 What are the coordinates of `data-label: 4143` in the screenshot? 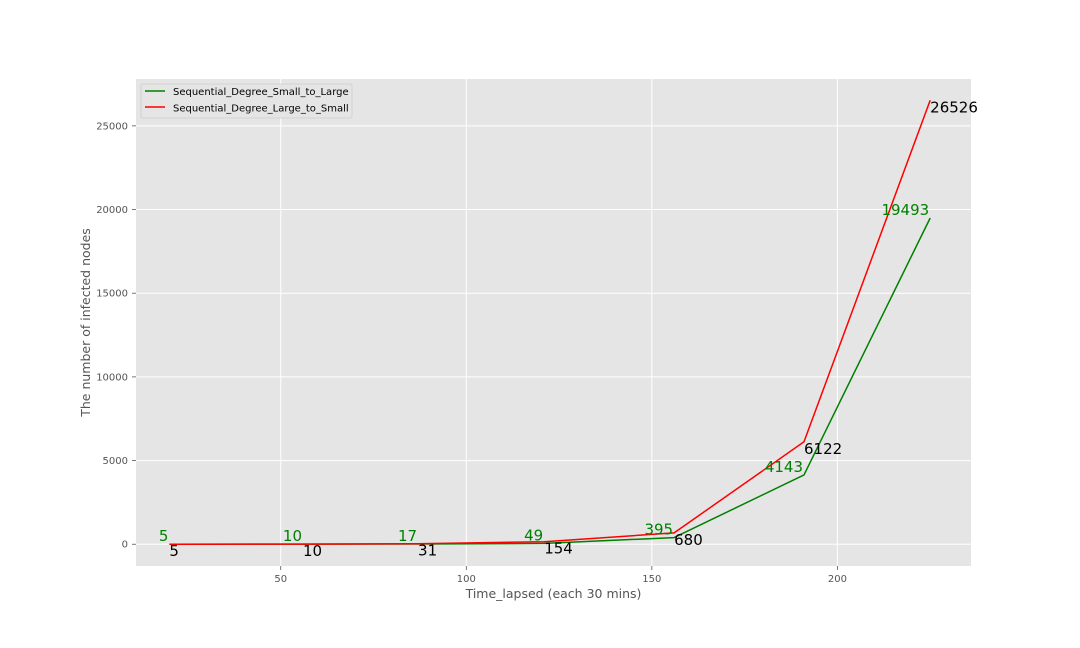 It's located at (784, 467).